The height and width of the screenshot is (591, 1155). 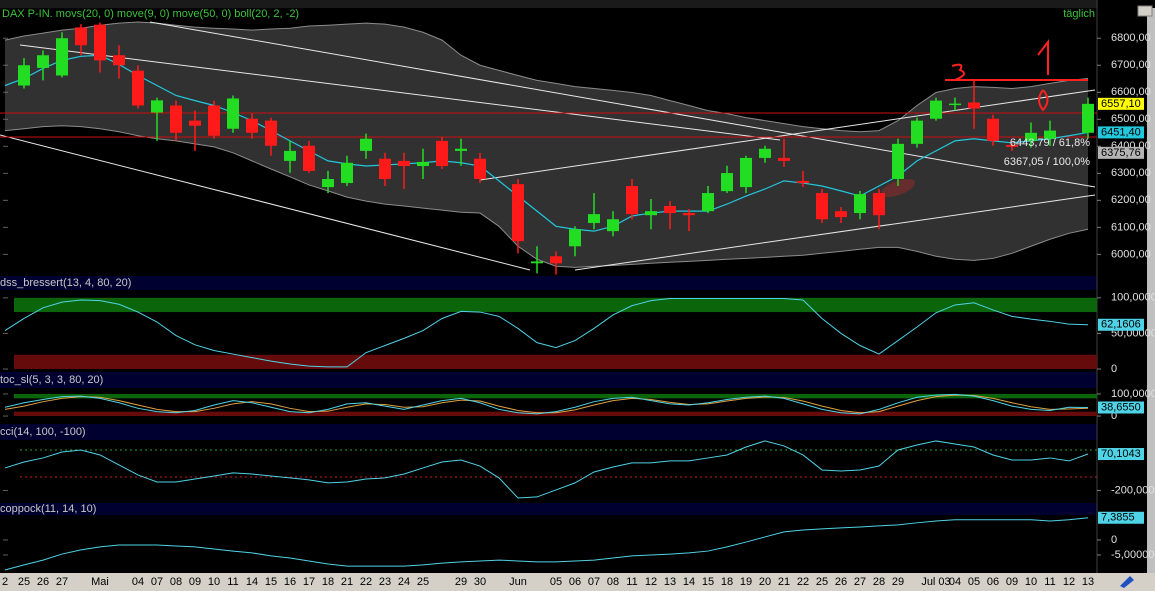 What do you see at coordinates (575, 582) in the screenshot?
I see `x-tick-label: 06` at bounding box center [575, 582].